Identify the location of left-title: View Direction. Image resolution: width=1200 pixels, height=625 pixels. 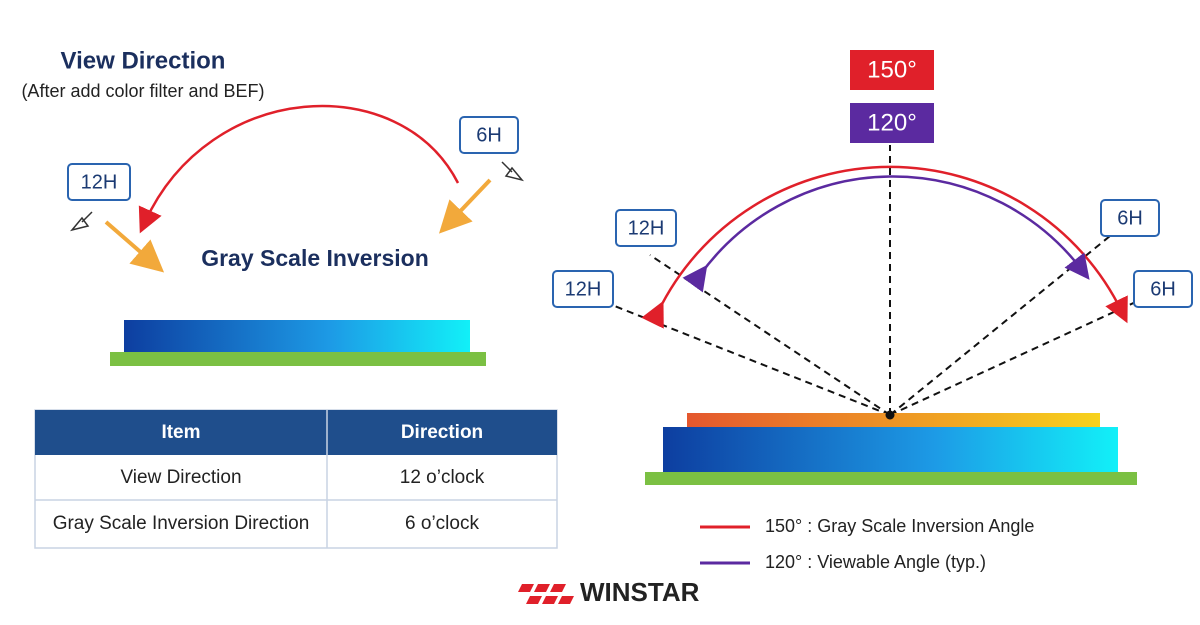
(143, 60).